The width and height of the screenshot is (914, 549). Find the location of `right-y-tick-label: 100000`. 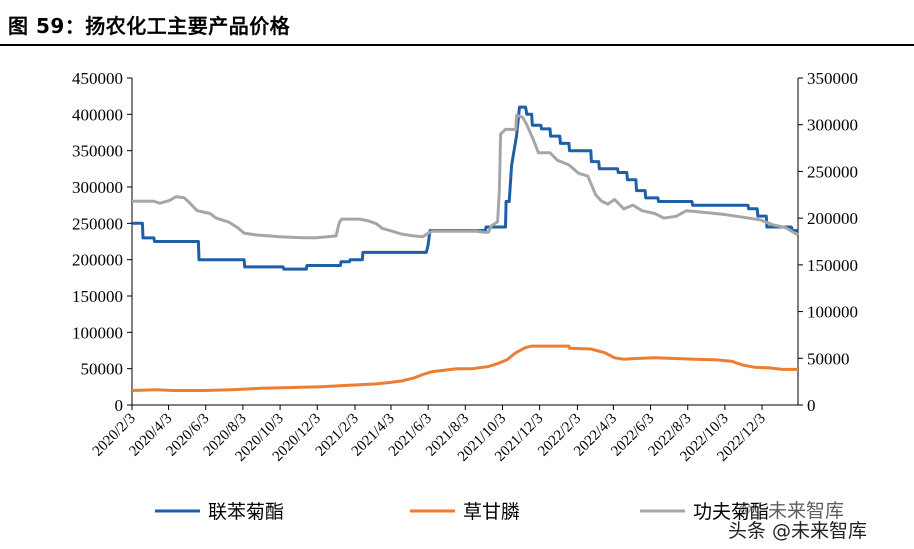

right-y-tick-label: 100000 is located at coordinates (832, 312).